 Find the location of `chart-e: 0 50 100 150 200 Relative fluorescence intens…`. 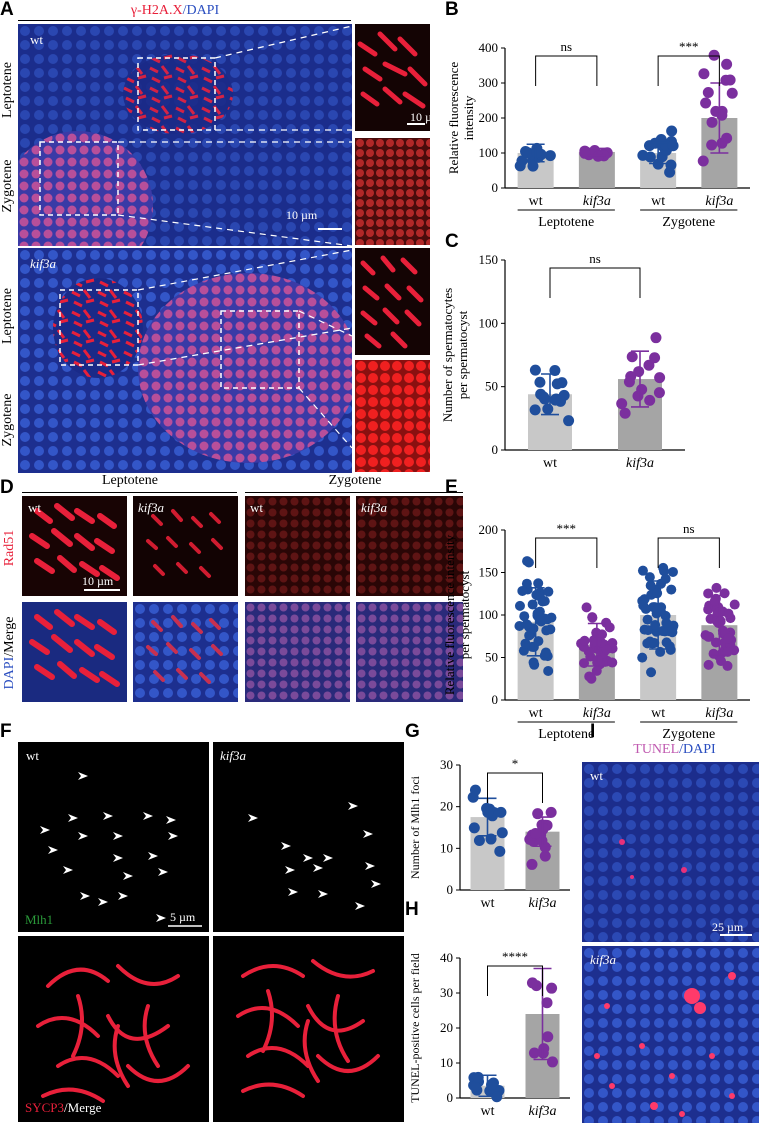

chart-e: 0 50 100 150 200 Relative fluorescence intens… is located at coordinates (596, 631).